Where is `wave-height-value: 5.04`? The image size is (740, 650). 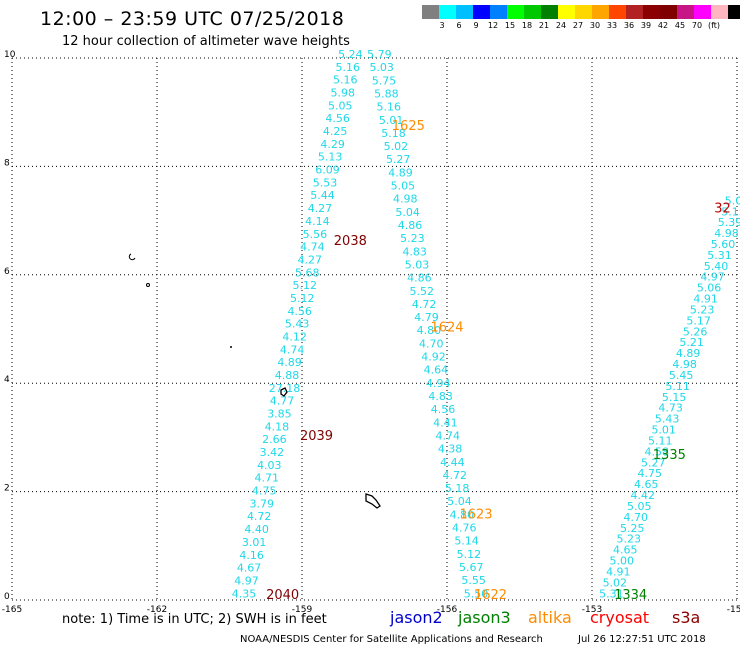 wave-height-value: 5.04 is located at coordinates (407, 212).